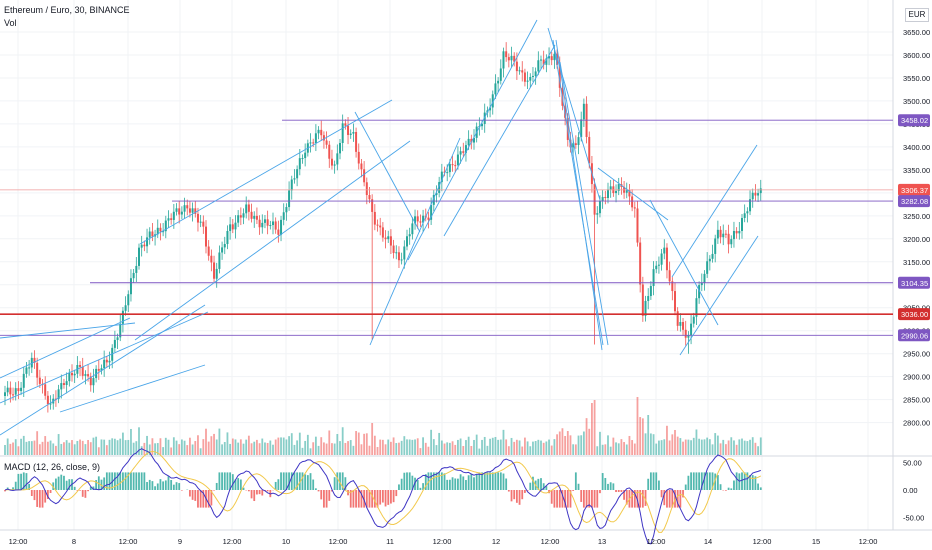 This screenshot has width=932, height=550. Describe the element at coordinates (914, 283) in the screenshot. I see `price-tag-label: 3104.35` at that location.